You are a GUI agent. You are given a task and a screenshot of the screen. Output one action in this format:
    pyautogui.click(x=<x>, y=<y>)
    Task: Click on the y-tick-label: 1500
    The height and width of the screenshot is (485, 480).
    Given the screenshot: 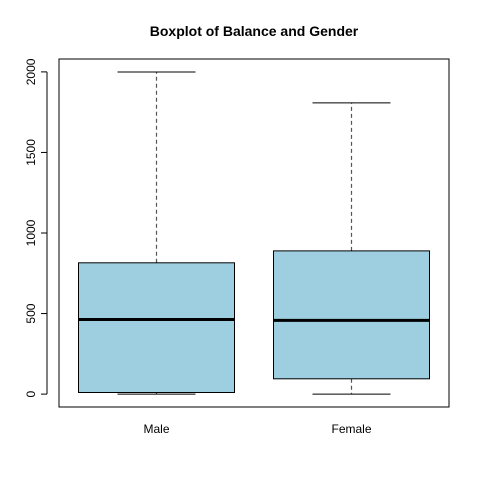 What is the action you would take?
    pyautogui.click(x=31, y=152)
    